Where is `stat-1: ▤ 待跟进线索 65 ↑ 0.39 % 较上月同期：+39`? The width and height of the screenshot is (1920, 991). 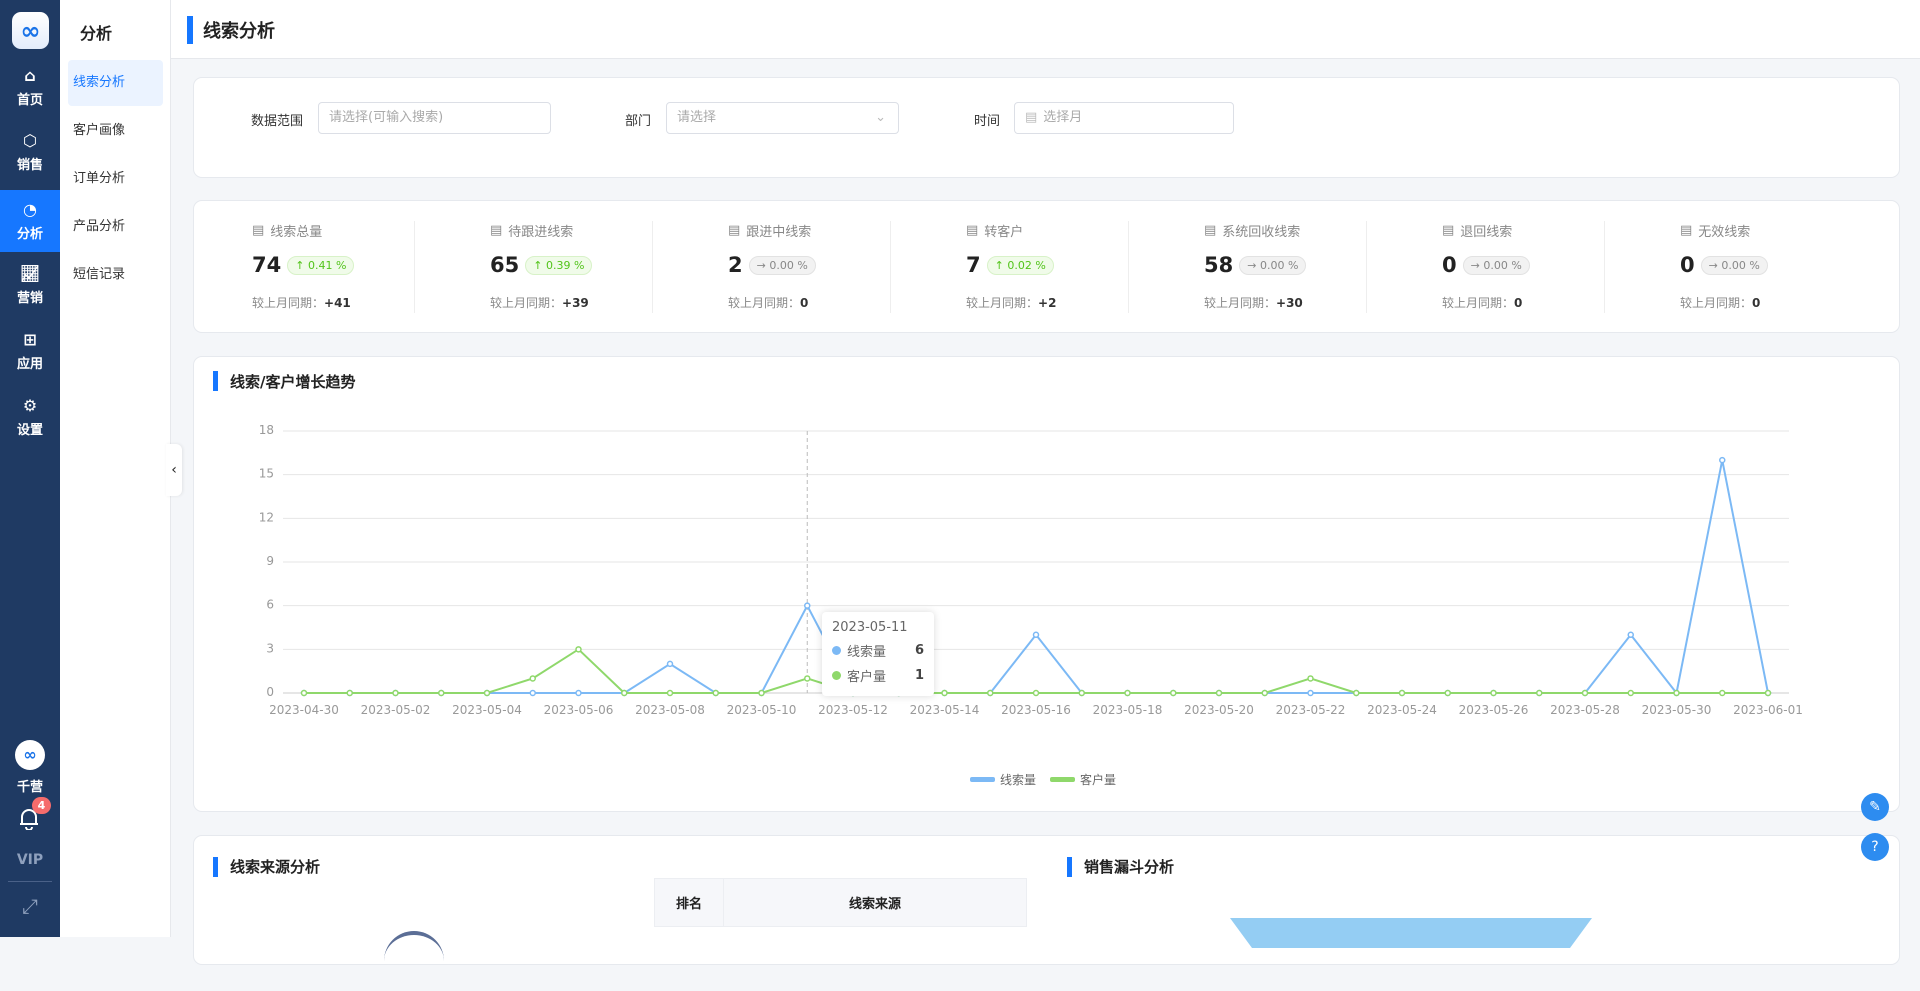
stat-1: ▤ 待跟进线索 65 ↑ 0.39 % 较上月同期：+39 is located at coordinates (541, 267).